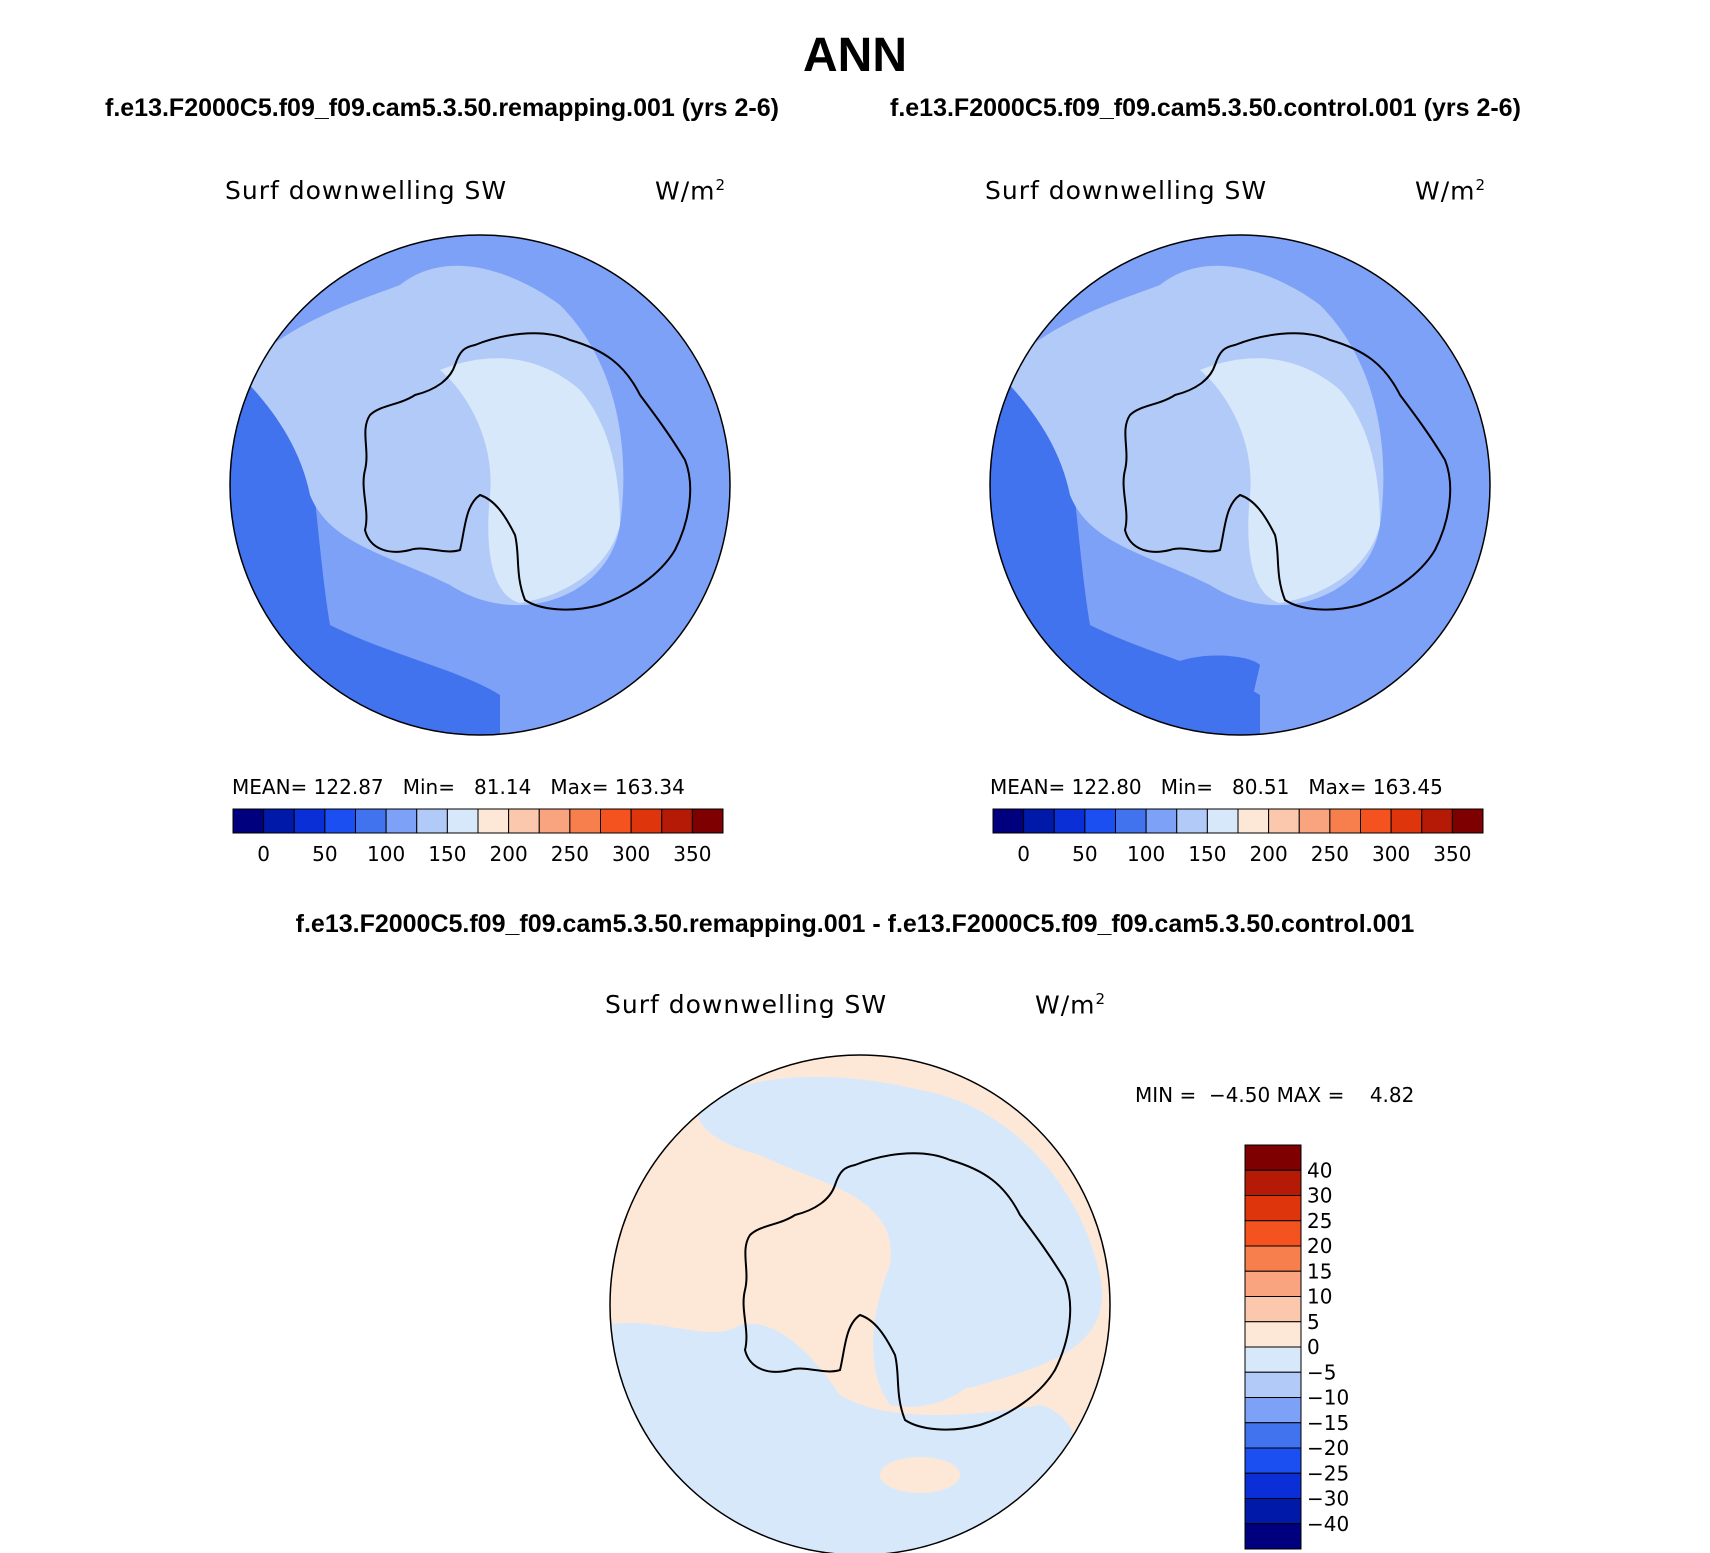 This screenshot has height=1553, width=1710. I want to click on colorbar2-tick-label: 300, so click(1391, 854).